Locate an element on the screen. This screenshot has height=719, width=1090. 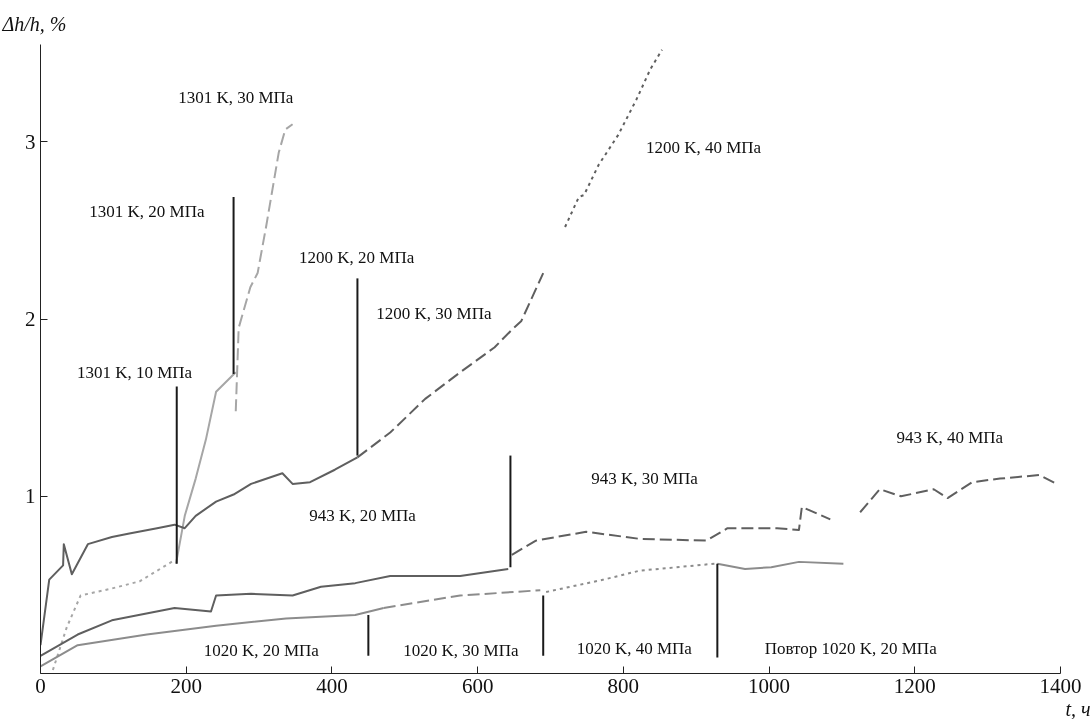
x-tick-label: 200 is located at coordinates (186, 685).